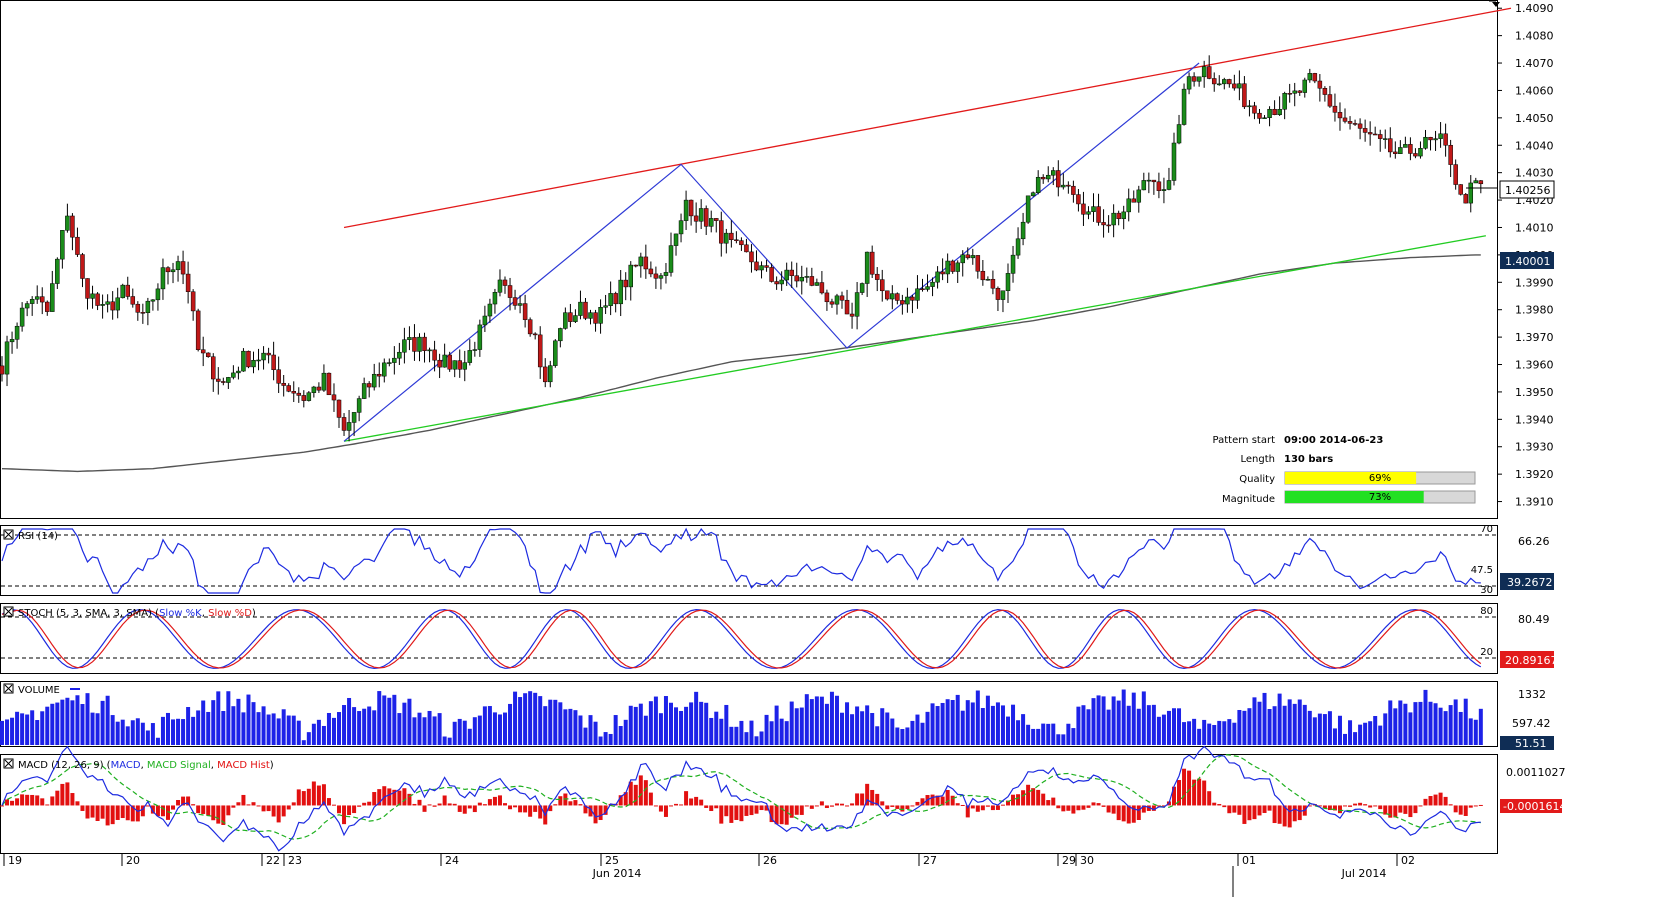  What do you see at coordinates (15, 860) in the screenshot?
I see `time-tick-label: 19` at bounding box center [15, 860].